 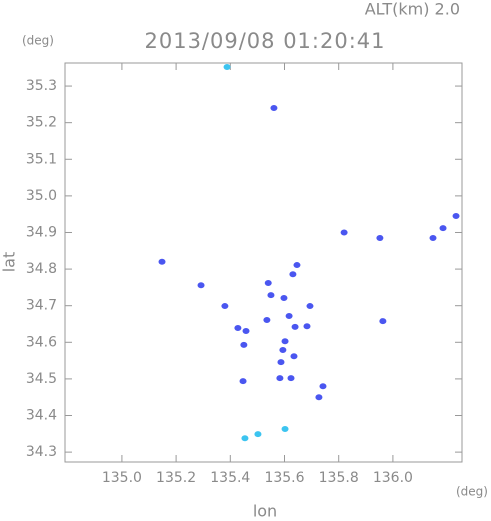 What do you see at coordinates (9, 262) in the screenshot?
I see `y-axis-label: lat` at bounding box center [9, 262].